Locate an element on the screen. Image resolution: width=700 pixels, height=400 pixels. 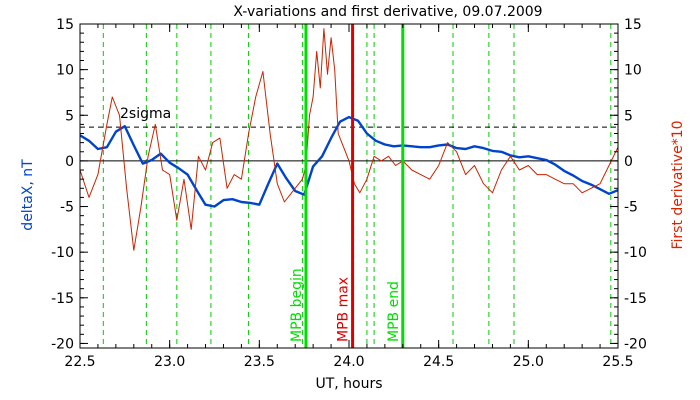
y-tick-label-right: 10 is located at coordinates (633, 71).